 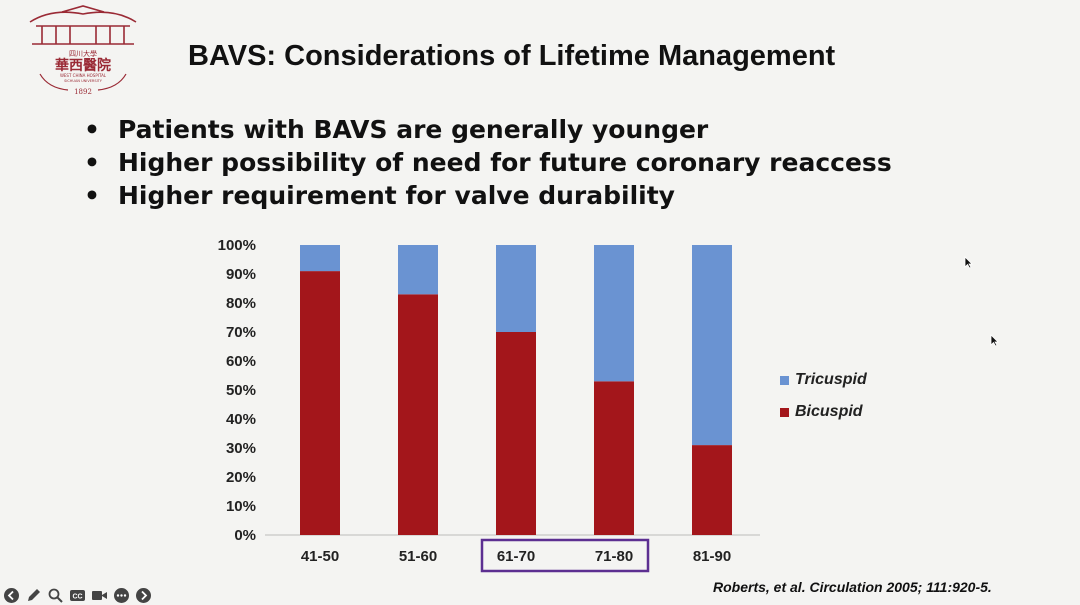 I want to click on bullet-item: • Higher requirement for valve durability, so click(x=488, y=195).